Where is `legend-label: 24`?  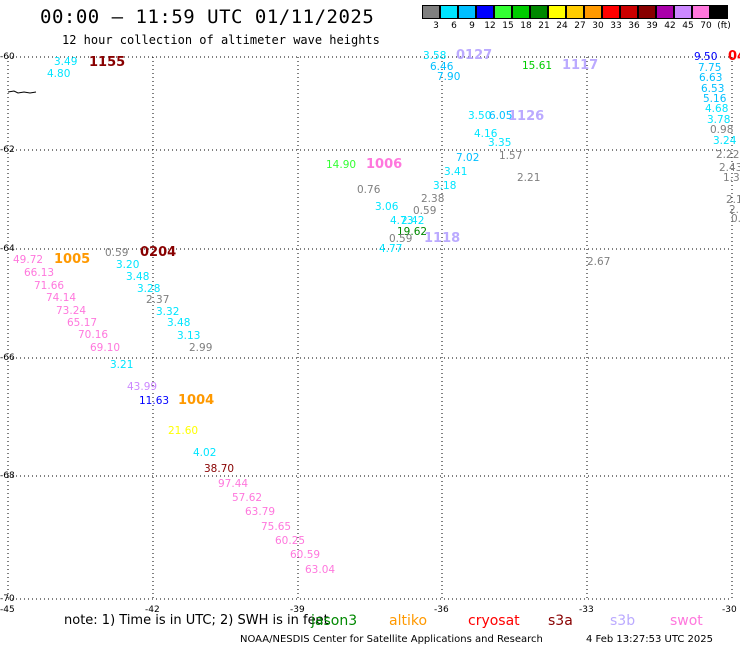 legend-label: 24 is located at coordinates (562, 26).